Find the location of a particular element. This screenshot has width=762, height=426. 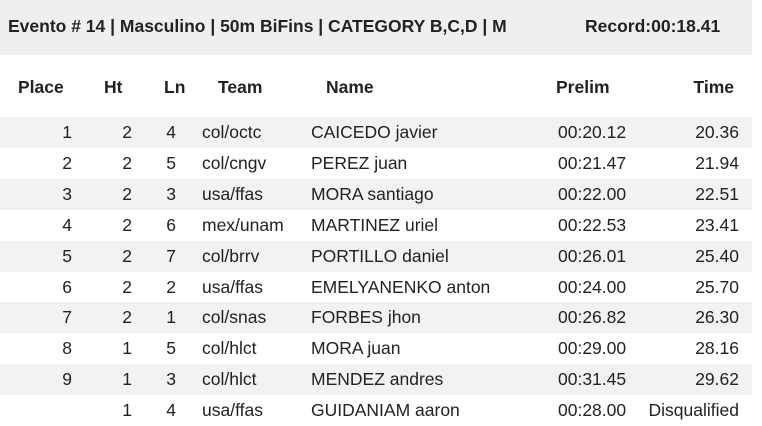

result-row: 9 1 3 col/hlct MENDEZ andres 00:31.45 29.62 is located at coordinates (376, 380).